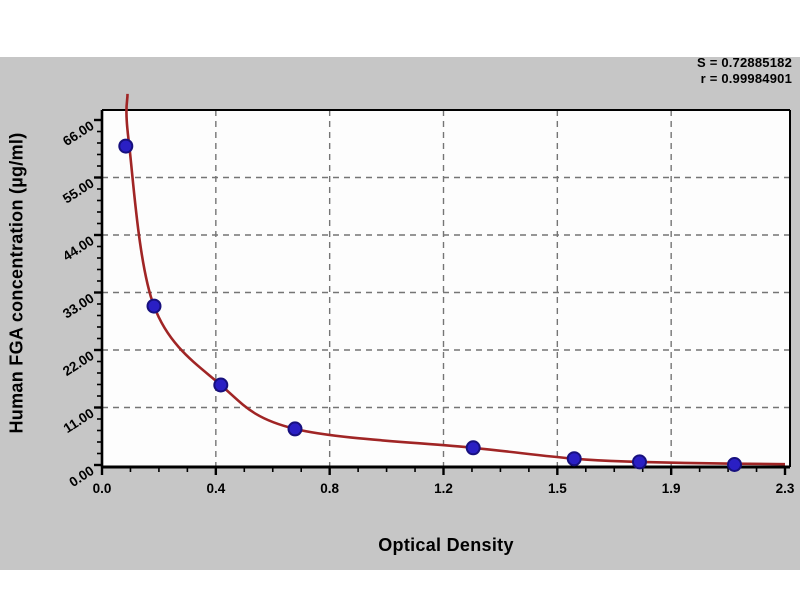  What do you see at coordinates (78, 190) in the screenshot?
I see `y-tick-label: 55.00` at bounding box center [78, 190].